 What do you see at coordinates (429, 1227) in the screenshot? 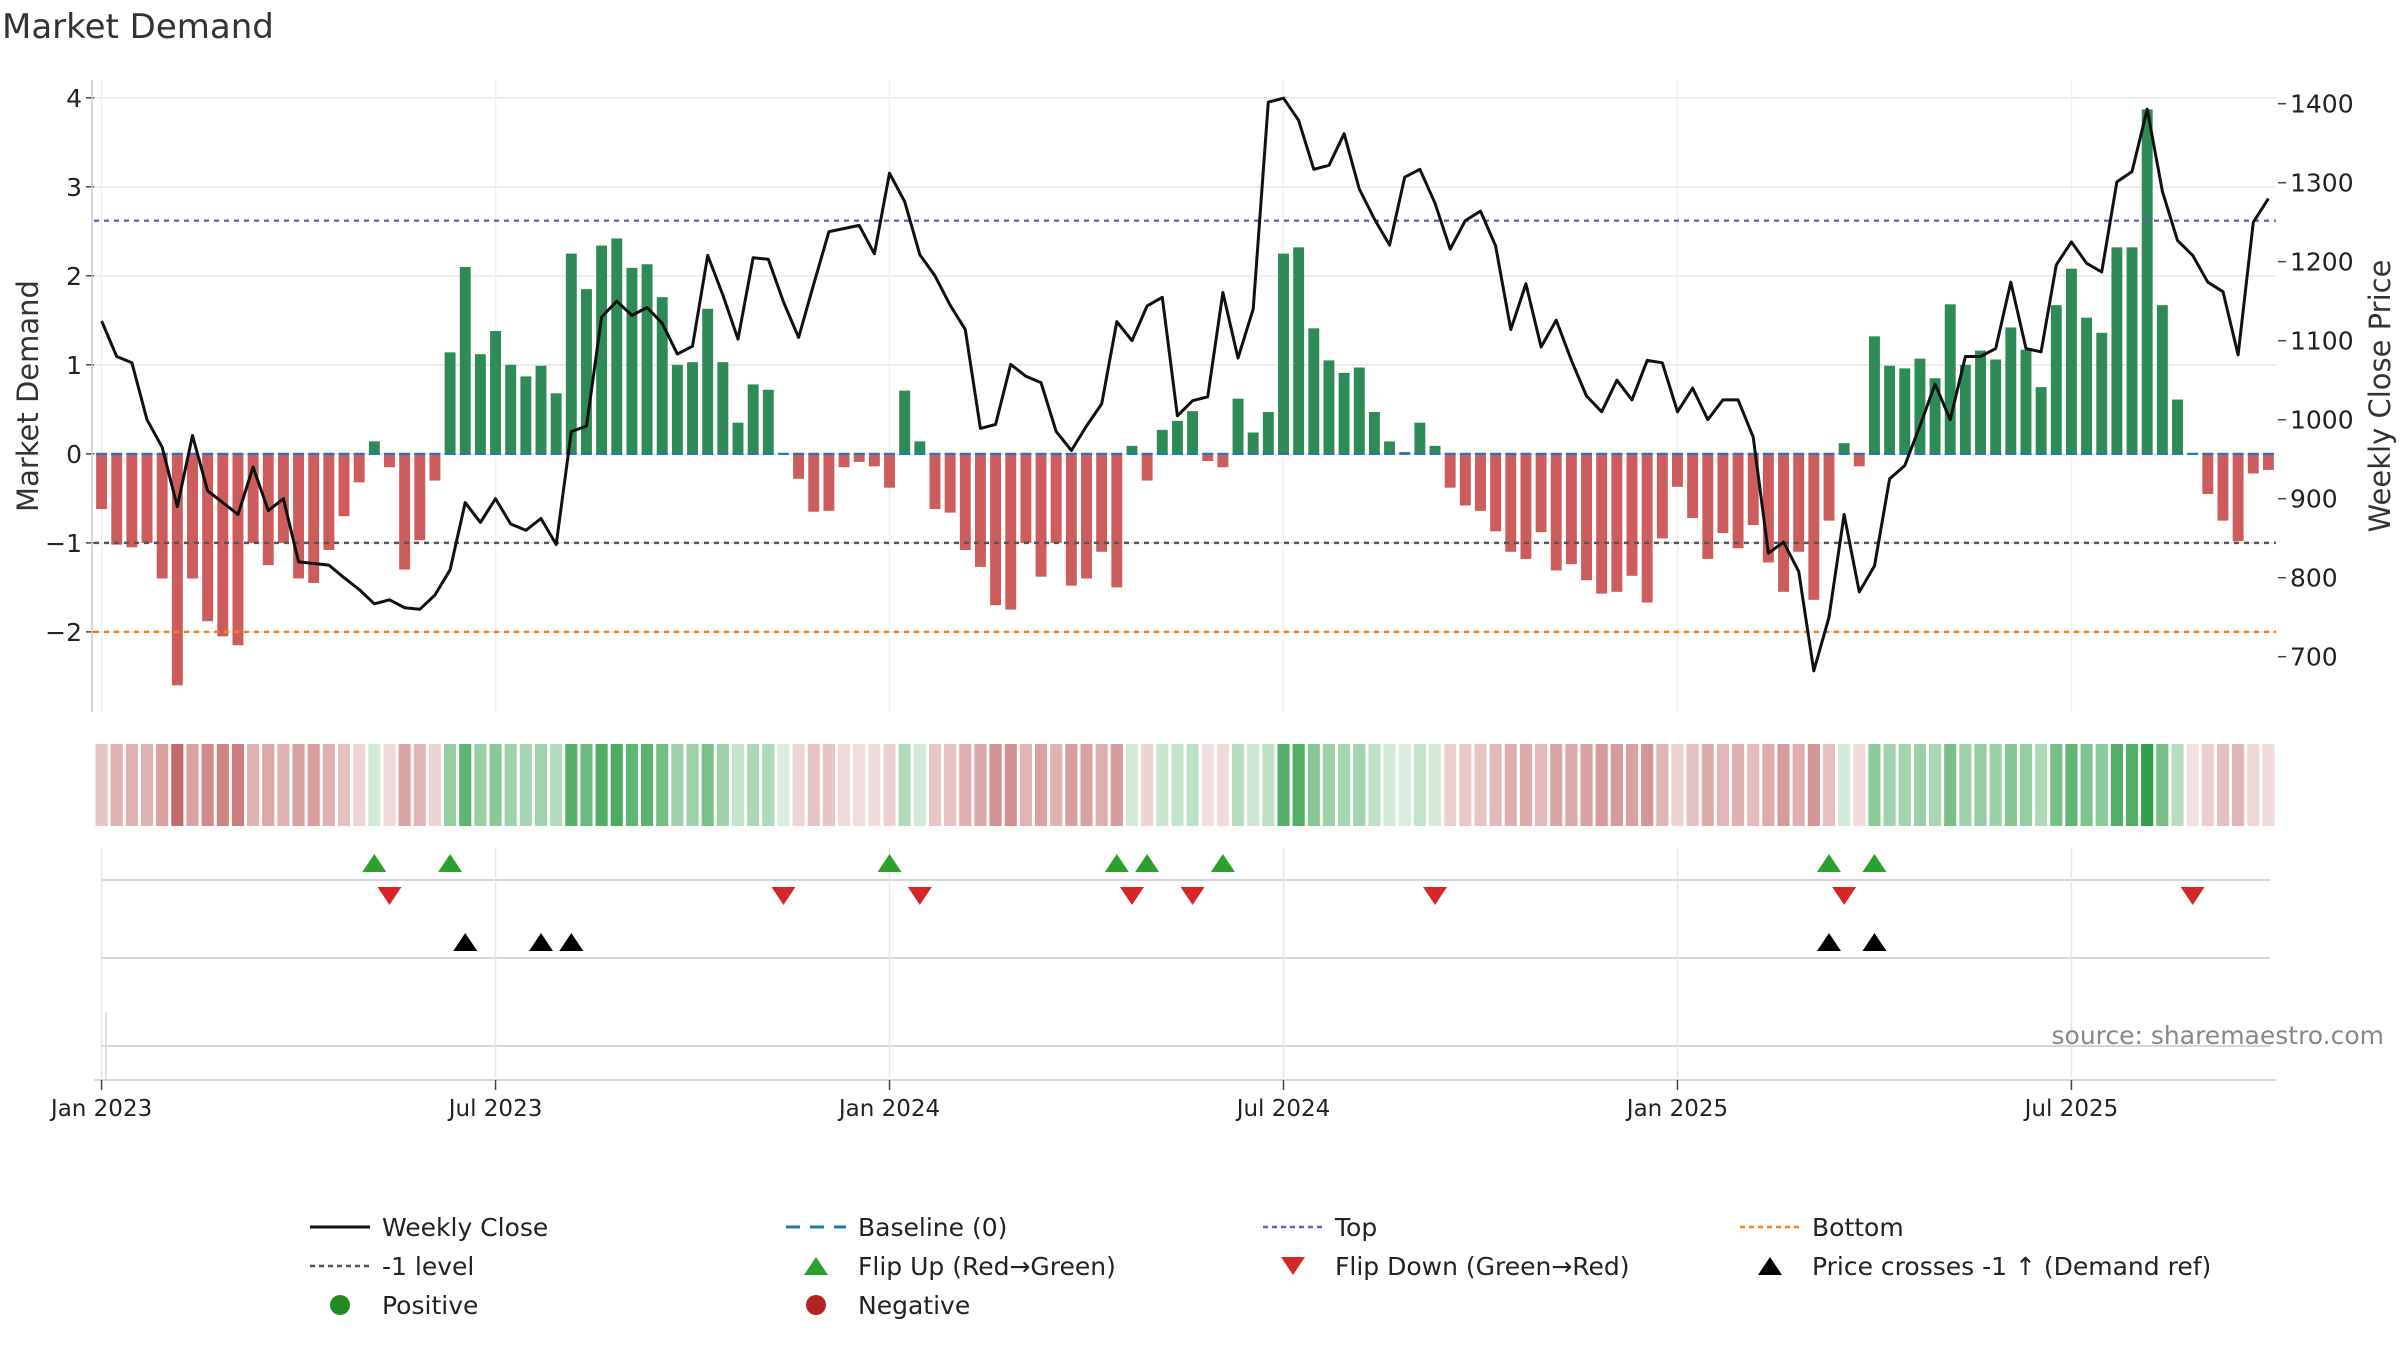
I see `legend-item: Weekly Close` at bounding box center [429, 1227].